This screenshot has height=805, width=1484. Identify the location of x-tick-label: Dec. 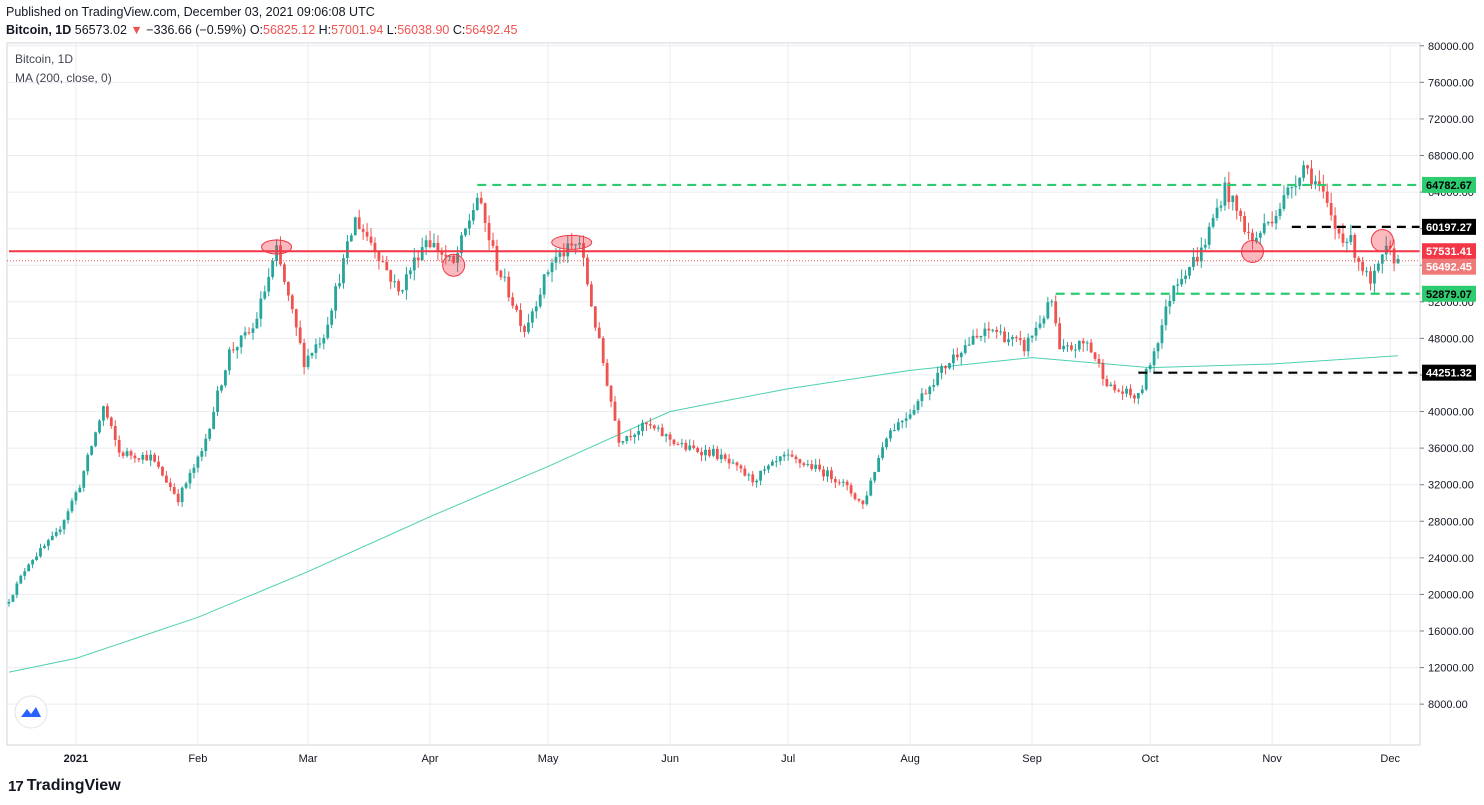
(1390, 759).